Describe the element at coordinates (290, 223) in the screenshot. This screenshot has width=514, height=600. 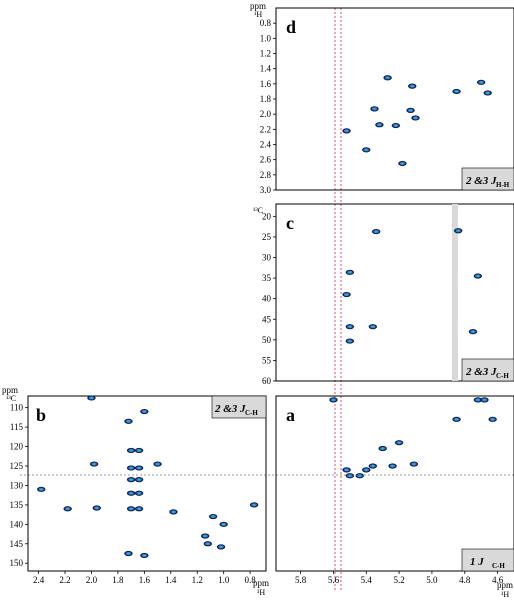
I see `panel-c-letter: c` at that location.